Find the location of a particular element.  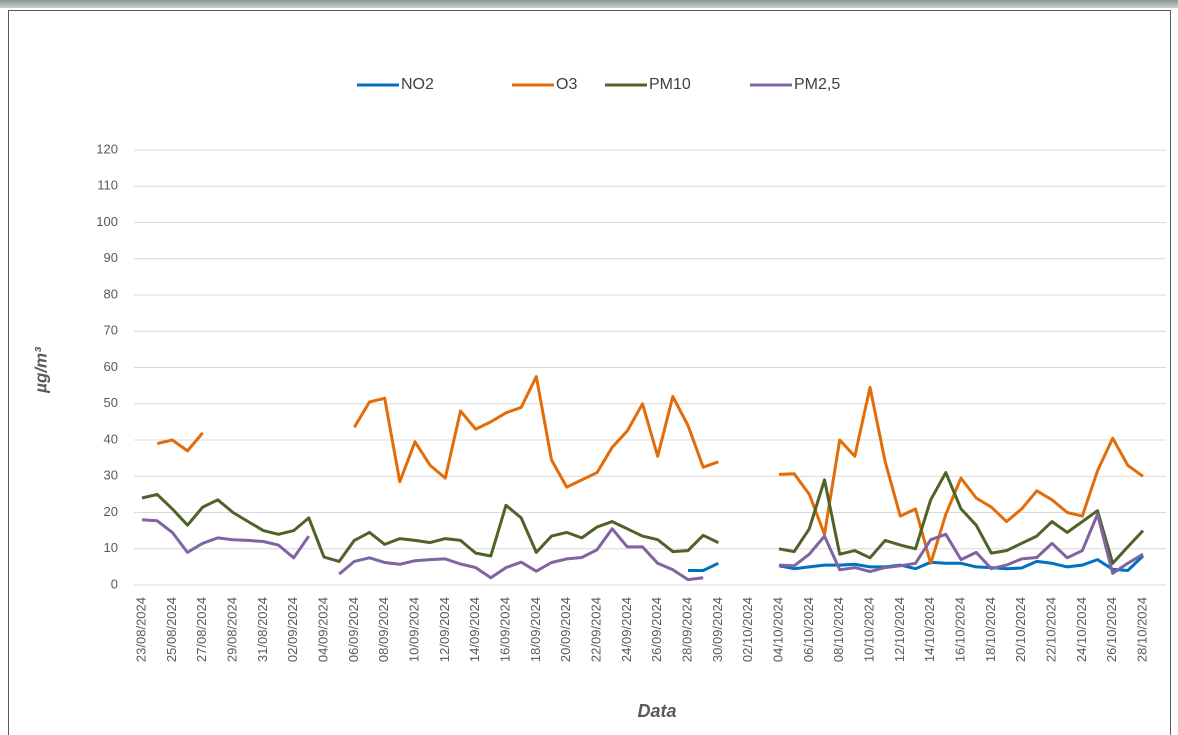

legend-label: O3 is located at coordinates (566, 84).